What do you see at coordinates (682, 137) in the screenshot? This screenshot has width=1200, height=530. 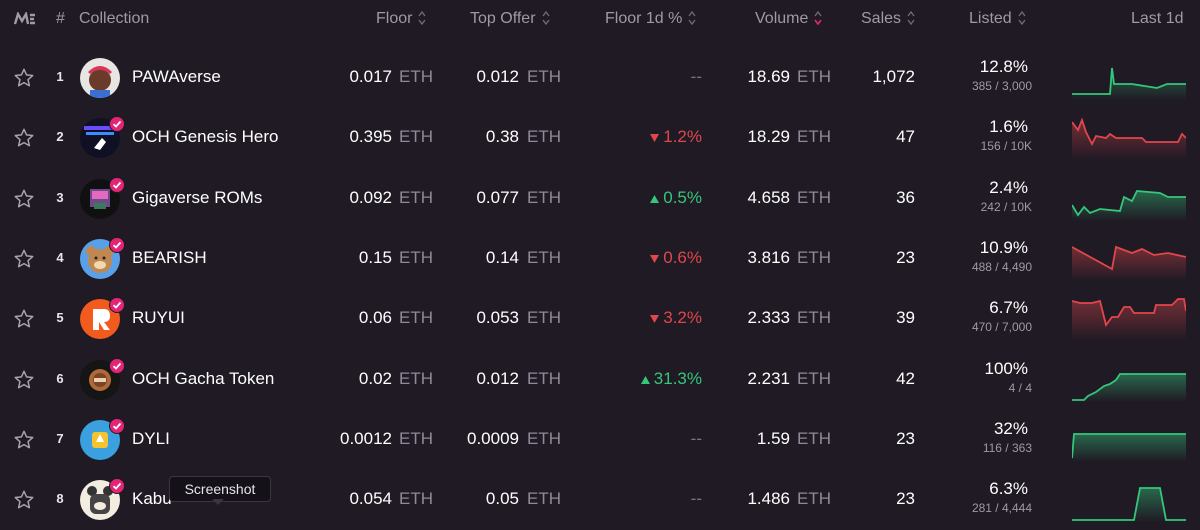 I see `floor-change-value: 1.2%` at bounding box center [682, 137].